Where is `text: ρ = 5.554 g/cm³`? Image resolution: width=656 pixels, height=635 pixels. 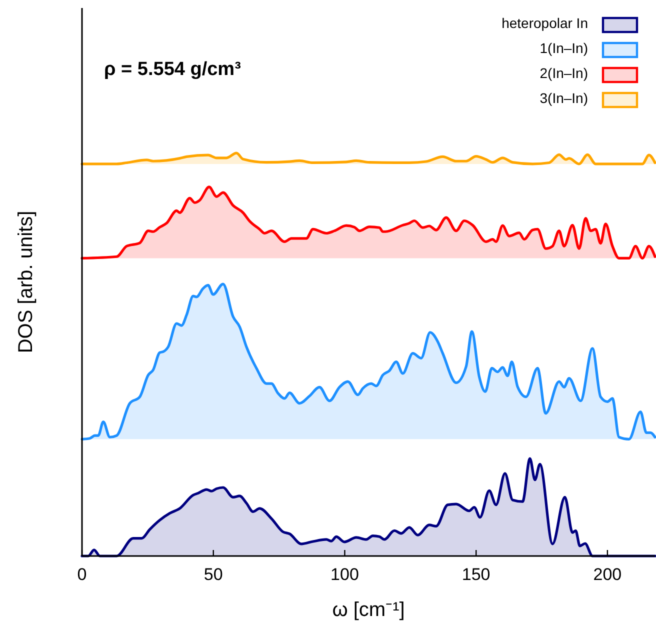
text: ρ = 5.554 g/cm³ is located at coordinates (172, 69).